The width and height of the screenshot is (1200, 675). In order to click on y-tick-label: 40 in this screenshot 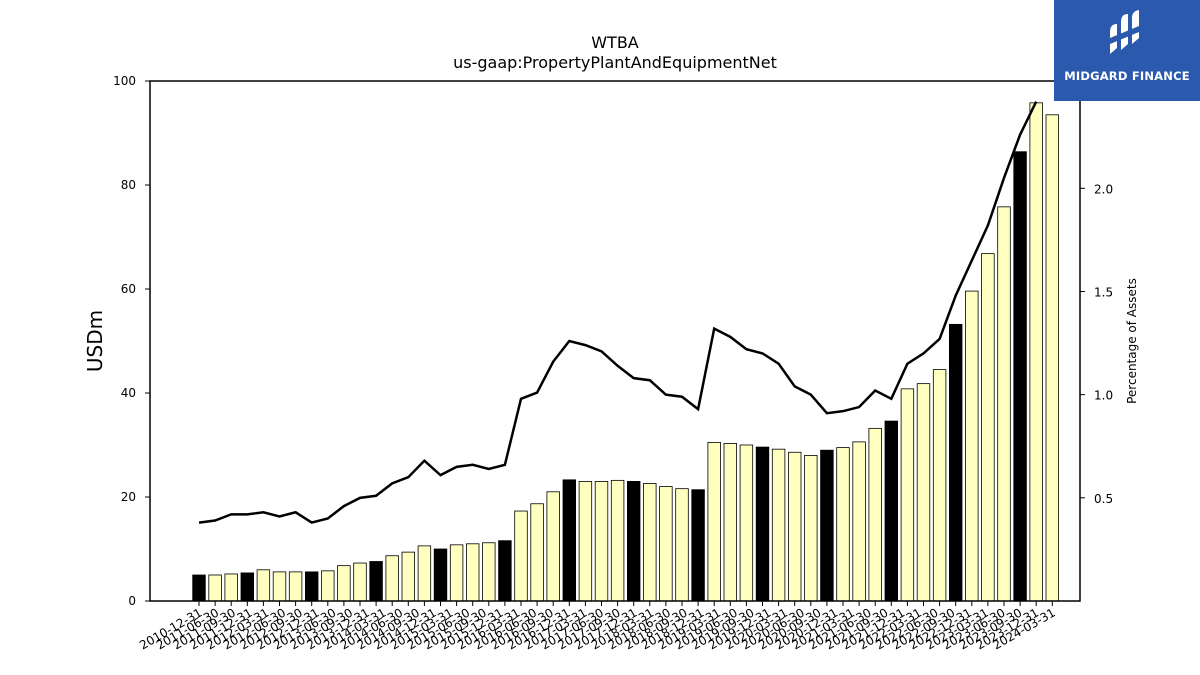, I will do `click(128, 393)`.